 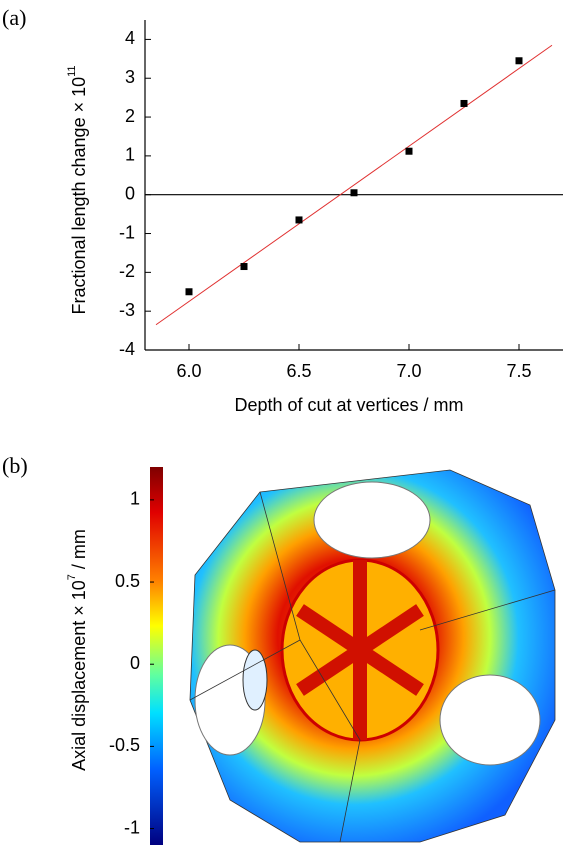 What do you see at coordinates (127, 271) in the screenshot?
I see `y-tick-label: -2` at bounding box center [127, 271].